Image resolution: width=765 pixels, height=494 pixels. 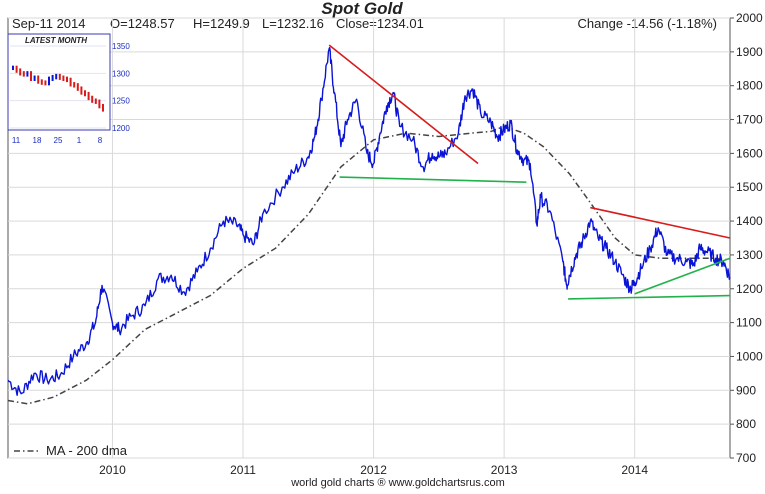 What do you see at coordinates (16, 140) in the screenshot?
I see `inset-x-tick-label: 11` at bounding box center [16, 140].